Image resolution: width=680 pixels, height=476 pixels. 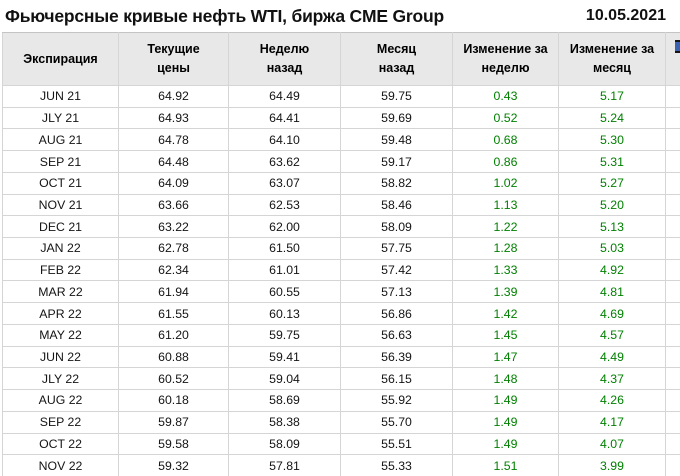 What do you see at coordinates (60, 357) in the screenshot?
I see `expiration-cell: JUN 22` at bounding box center [60, 357].